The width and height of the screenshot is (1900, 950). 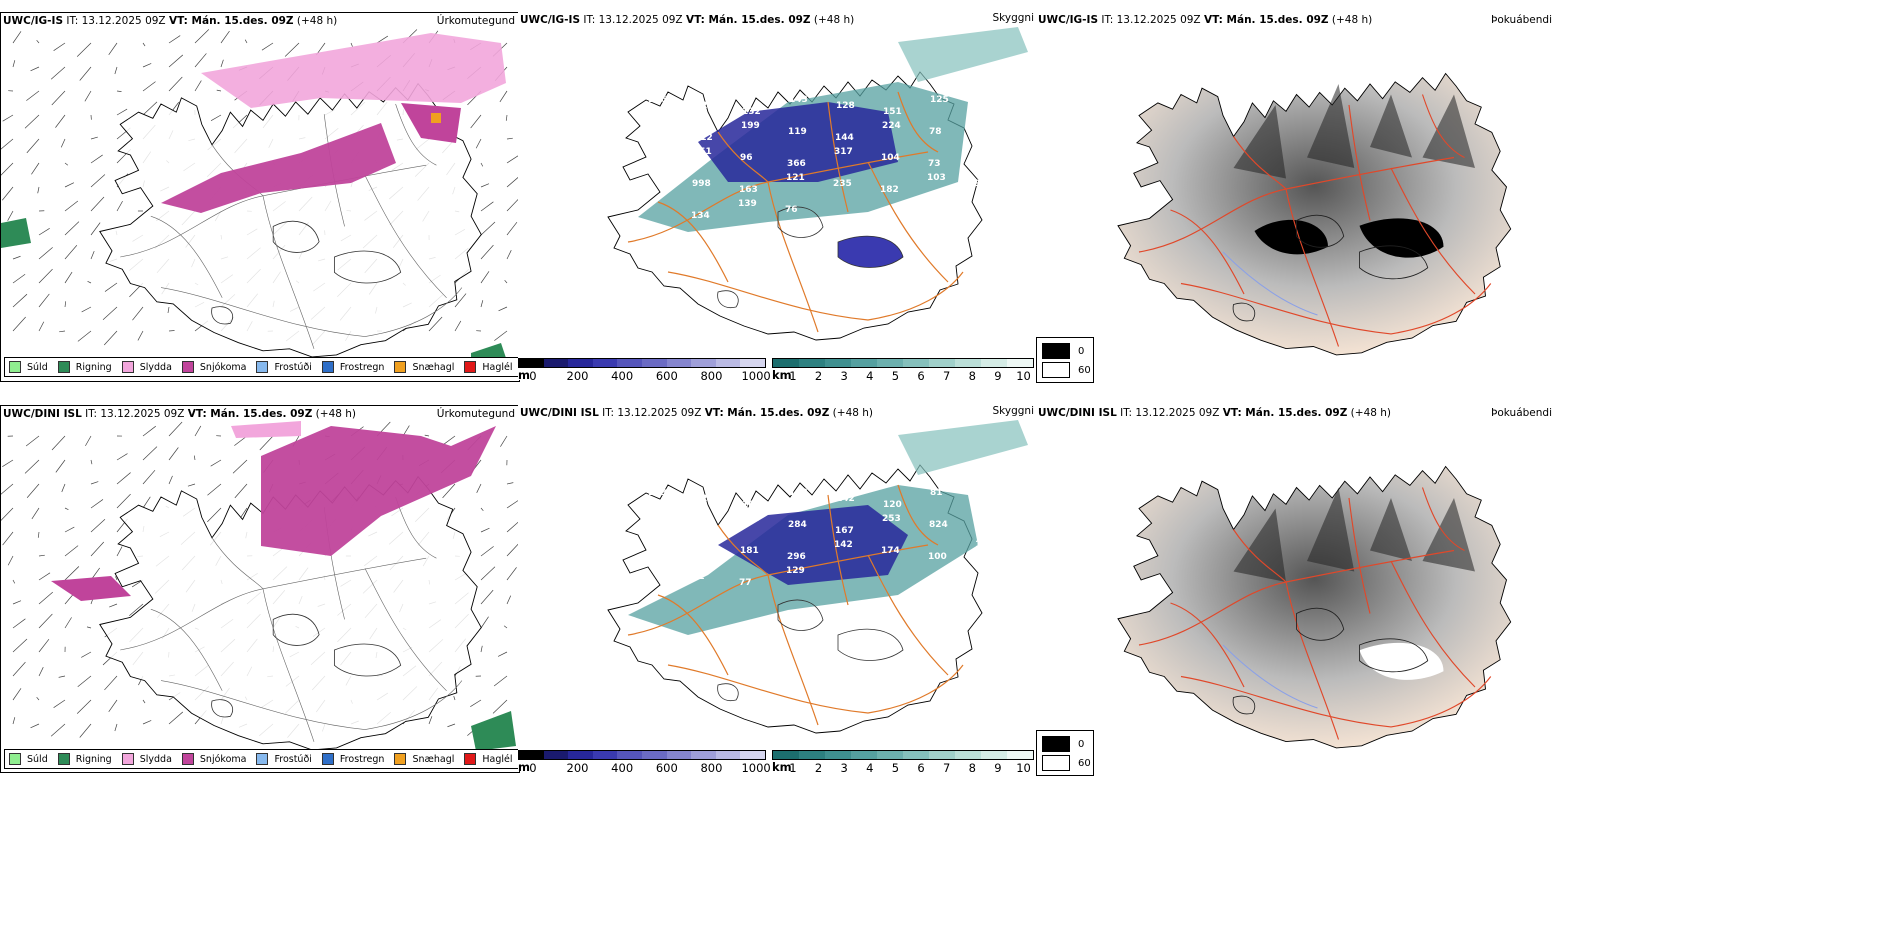 I want to click on colorbar-ramp, so click(x=903, y=363).